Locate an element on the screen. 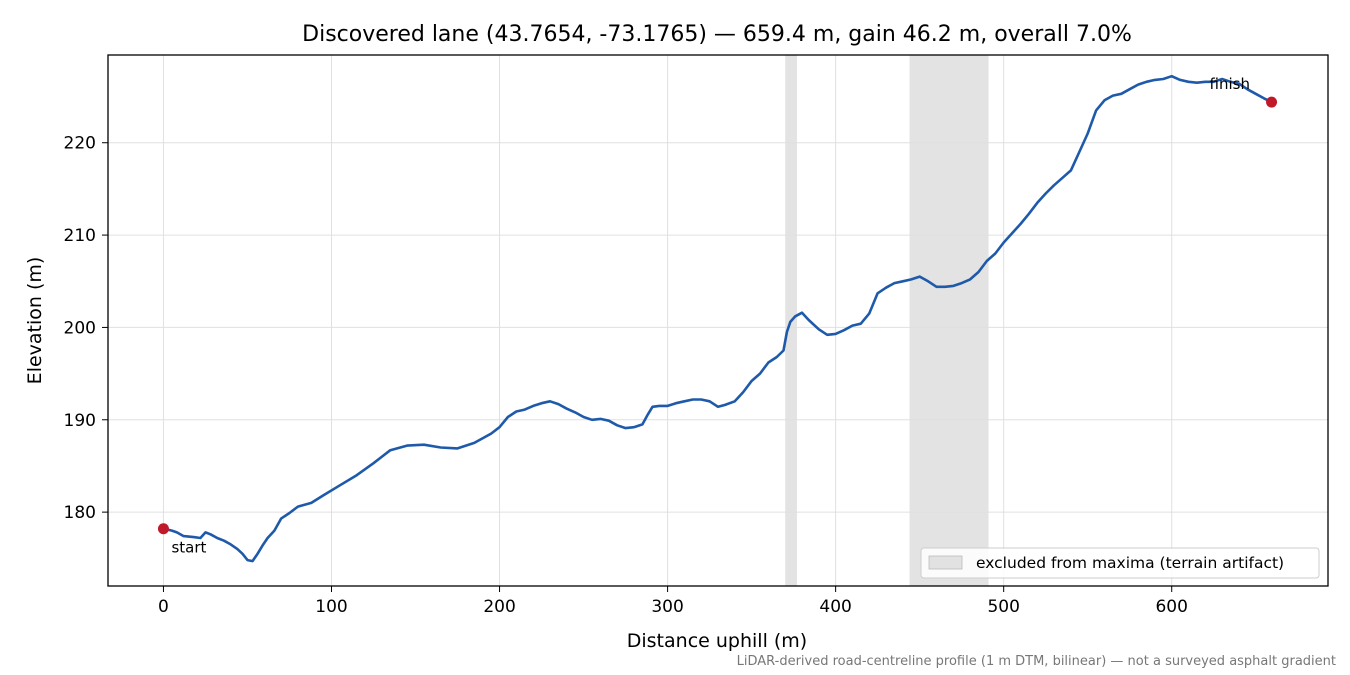  finish-marker is located at coordinates (1272, 102).